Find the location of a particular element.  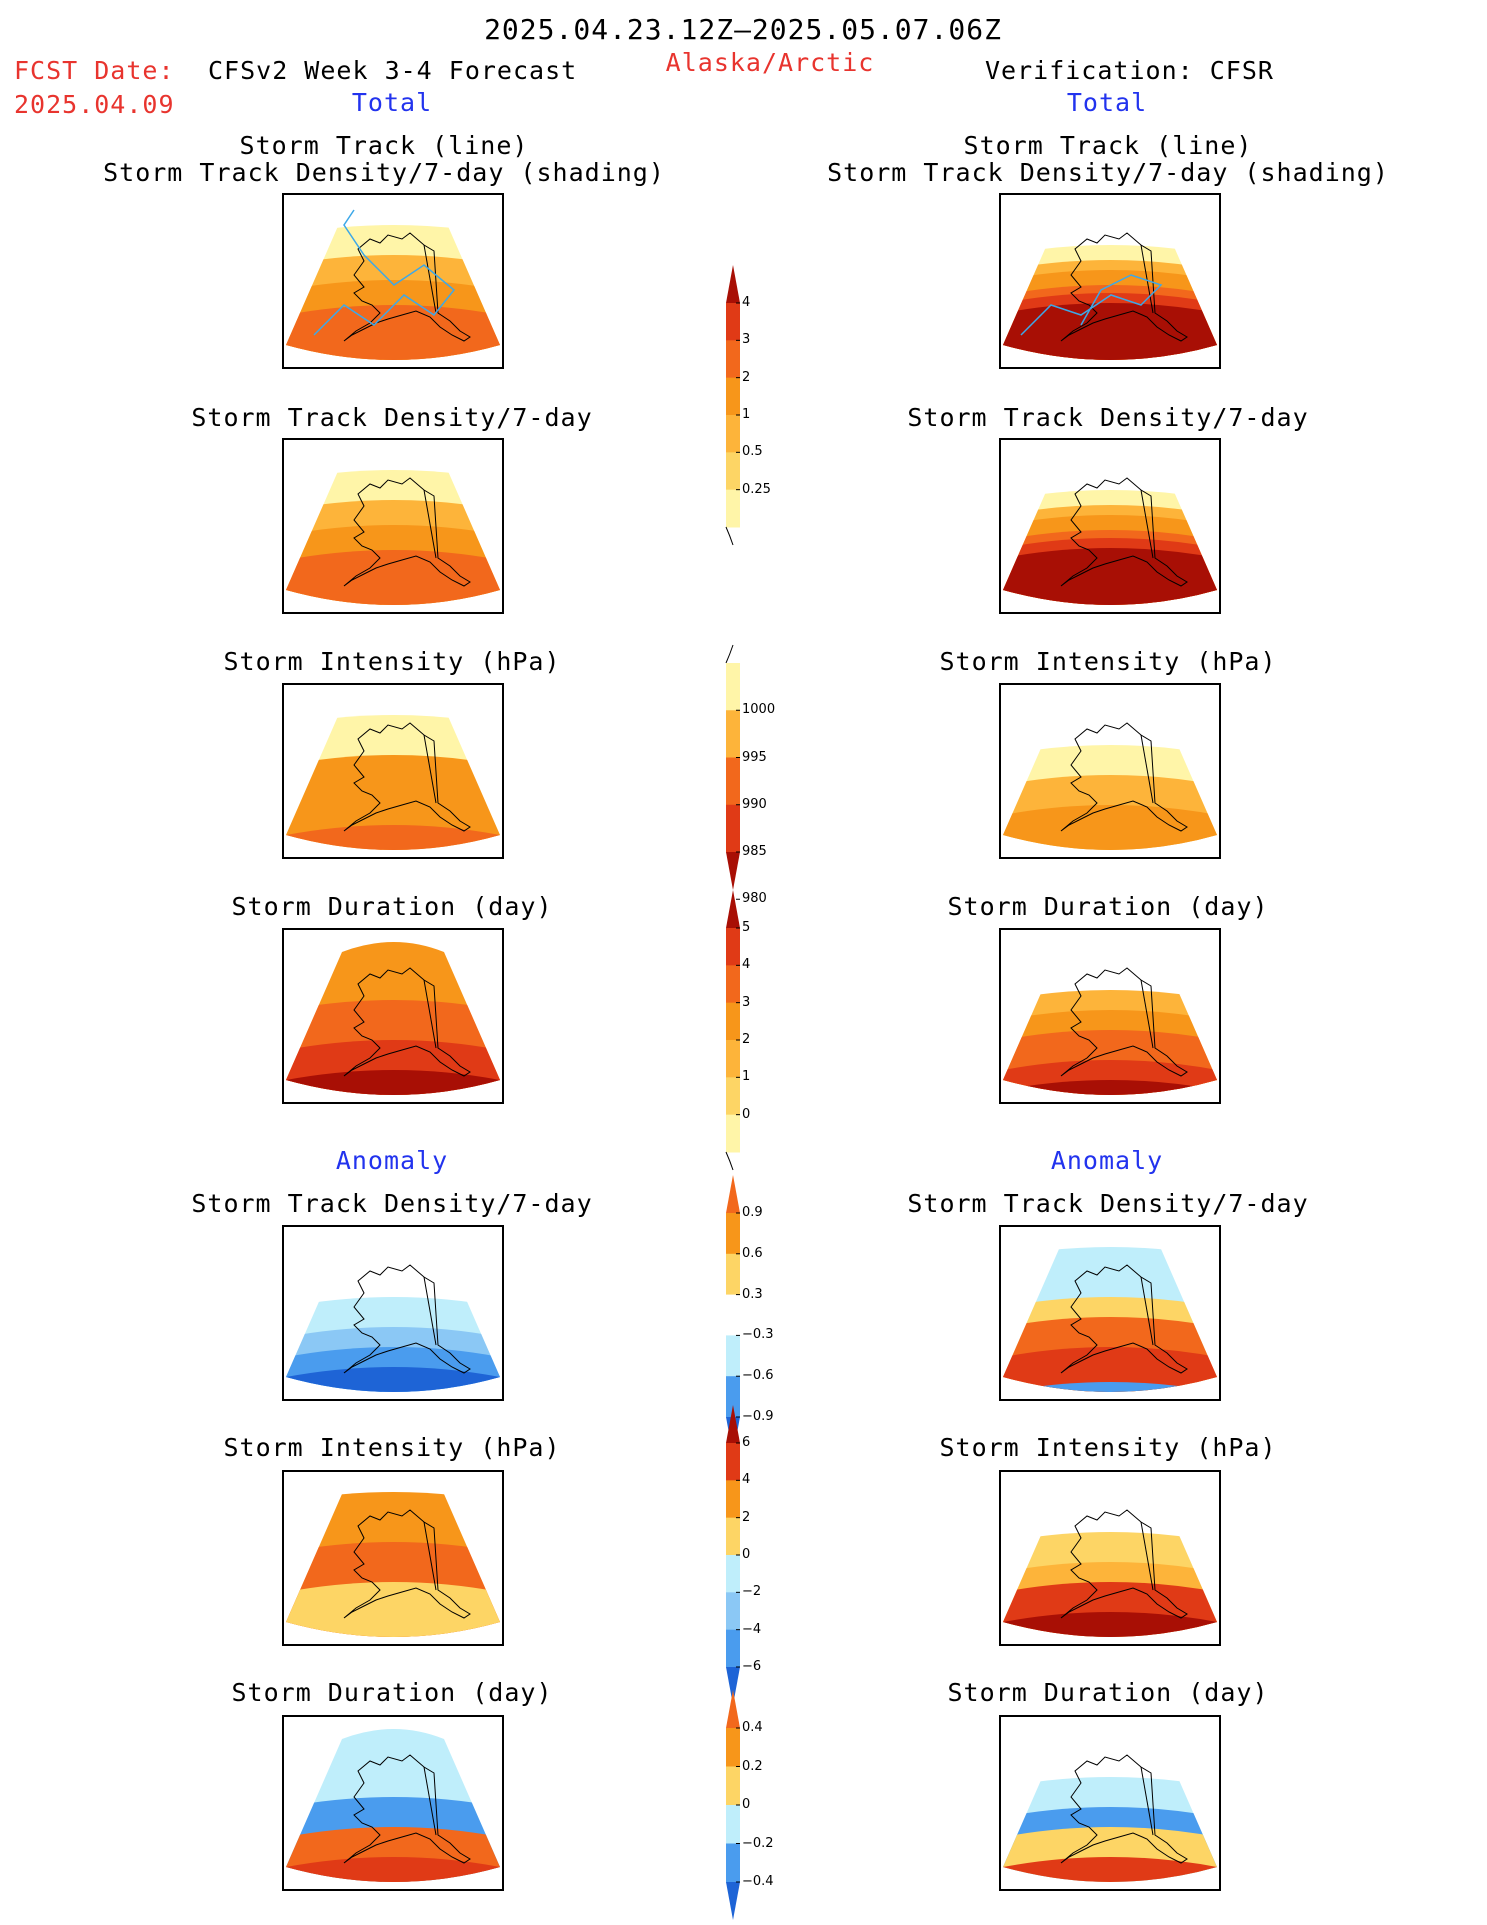

colorbar-tick-label: 1000 is located at coordinates (759, 710).